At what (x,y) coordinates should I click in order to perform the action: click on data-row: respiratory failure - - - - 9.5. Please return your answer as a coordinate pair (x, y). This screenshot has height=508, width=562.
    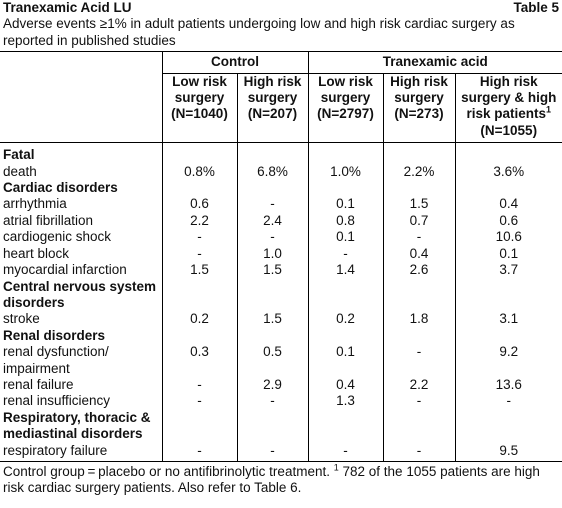
    Looking at the image, I should click on (281, 452).